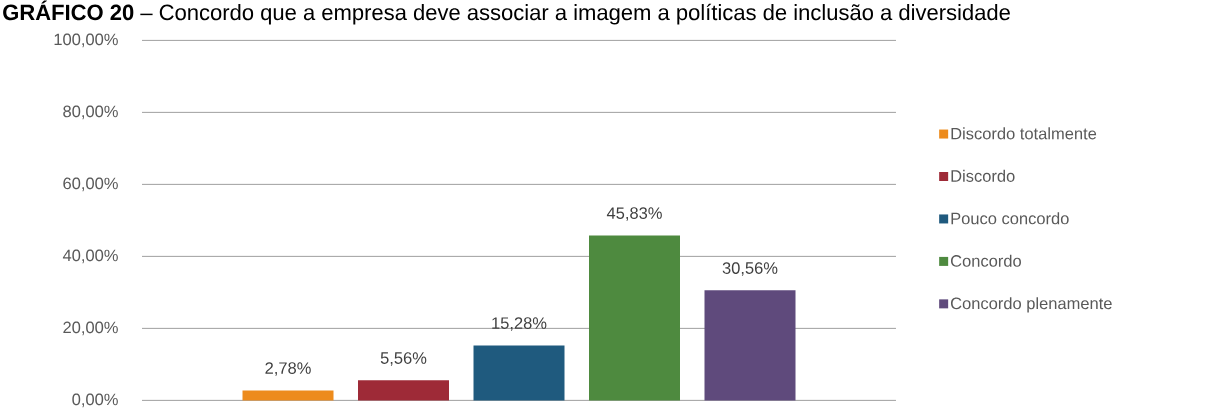 Image resolution: width=1208 pixels, height=419 pixels. I want to click on data-label: 2,78%, so click(288, 369).